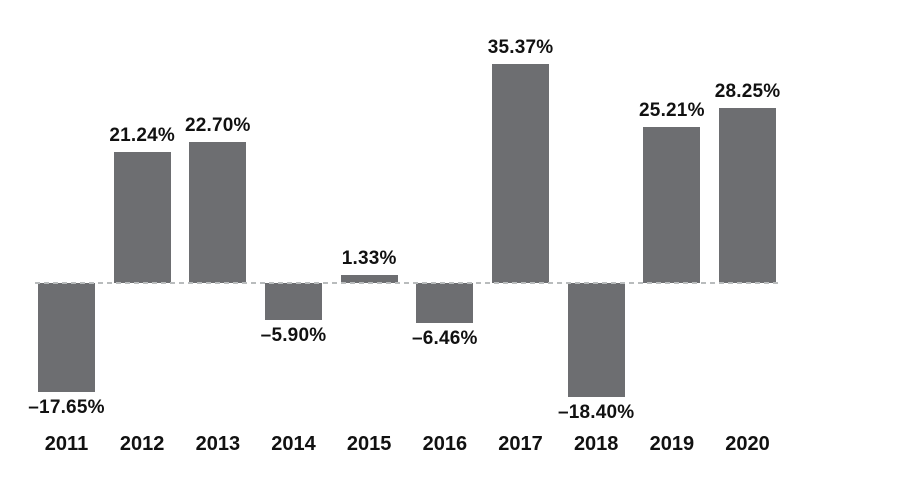 The width and height of the screenshot is (902, 490). Describe the element at coordinates (293, 301) in the screenshot. I see `bar-2014` at that location.